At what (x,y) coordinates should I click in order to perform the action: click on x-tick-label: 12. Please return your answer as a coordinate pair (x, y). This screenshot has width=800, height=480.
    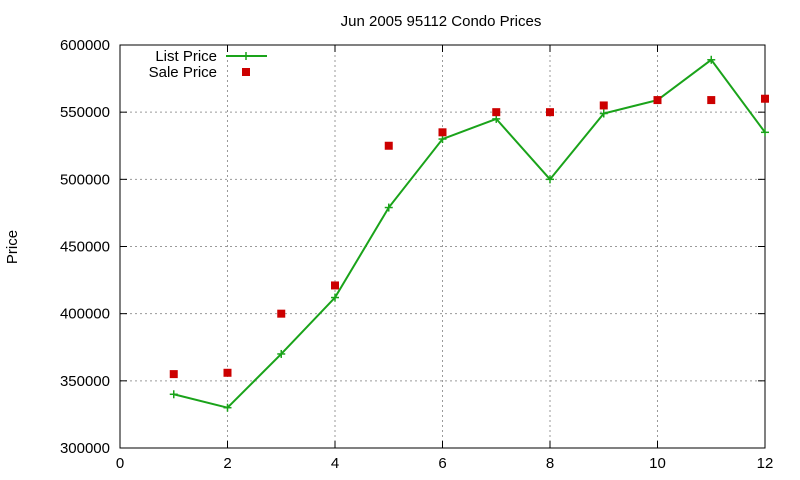
    Looking at the image, I should click on (765, 463).